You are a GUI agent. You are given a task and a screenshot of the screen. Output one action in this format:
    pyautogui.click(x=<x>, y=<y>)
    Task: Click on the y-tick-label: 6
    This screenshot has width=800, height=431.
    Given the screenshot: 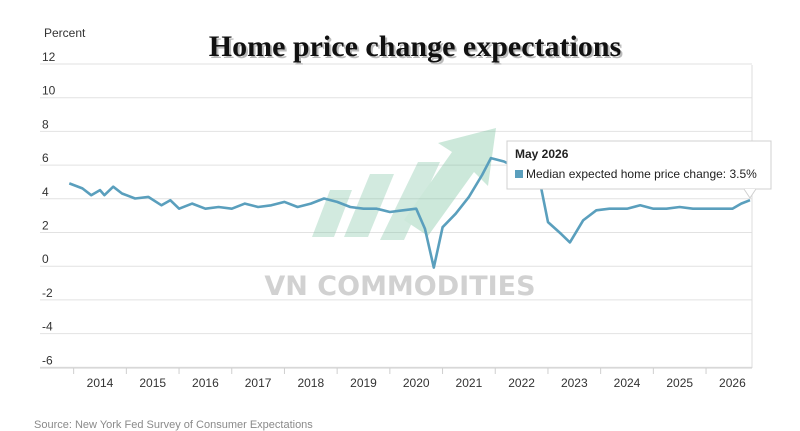 What is the action you would take?
    pyautogui.click(x=45, y=158)
    